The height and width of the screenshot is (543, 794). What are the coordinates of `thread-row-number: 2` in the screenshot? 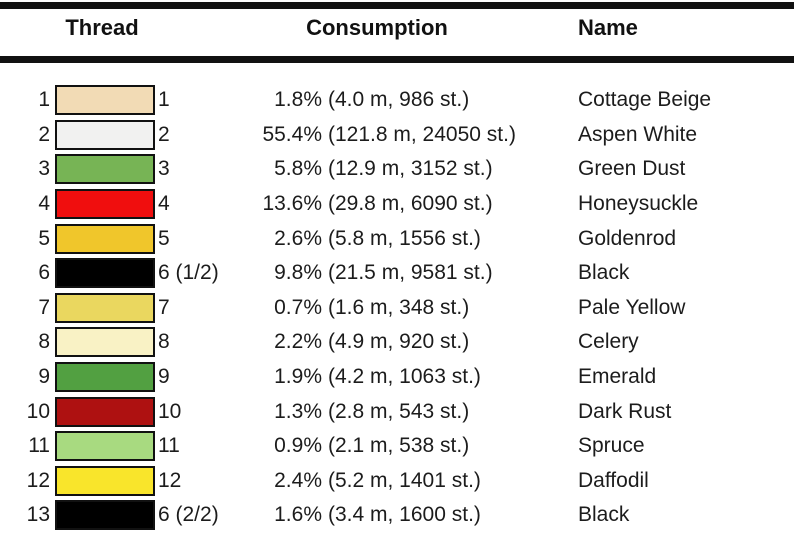 It's located at (44, 134).